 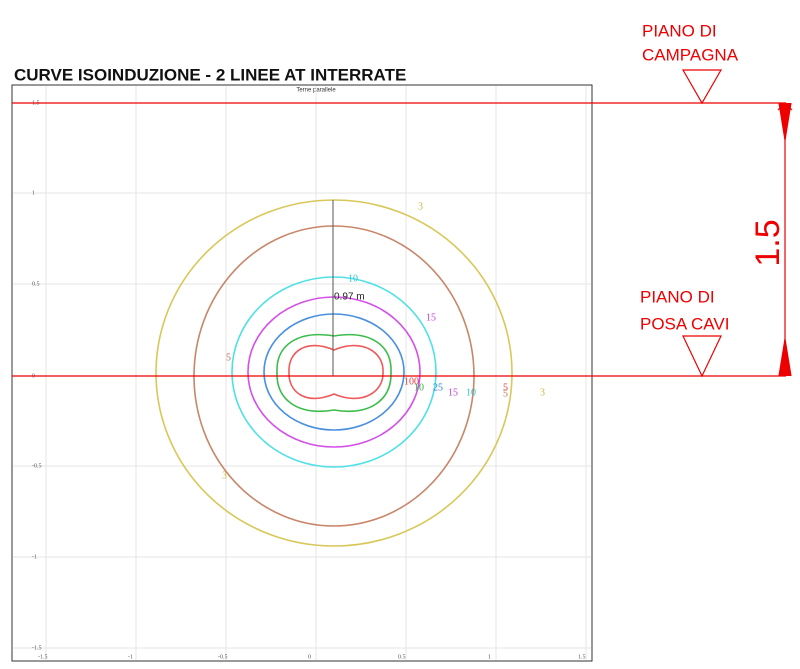 I want to click on depth-label: 1.5, so click(x=768, y=242).